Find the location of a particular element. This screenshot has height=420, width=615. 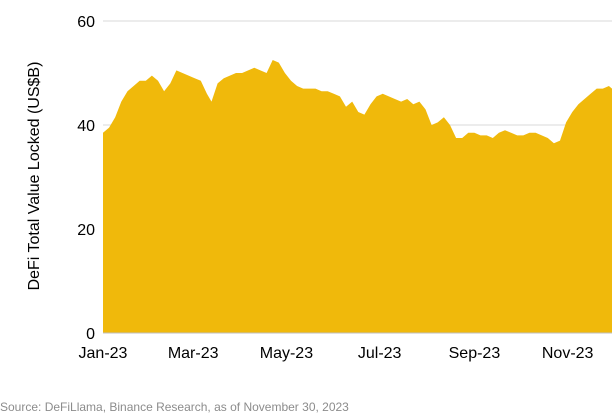

y-tick-label: 40 is located at coordinates (86, 126).